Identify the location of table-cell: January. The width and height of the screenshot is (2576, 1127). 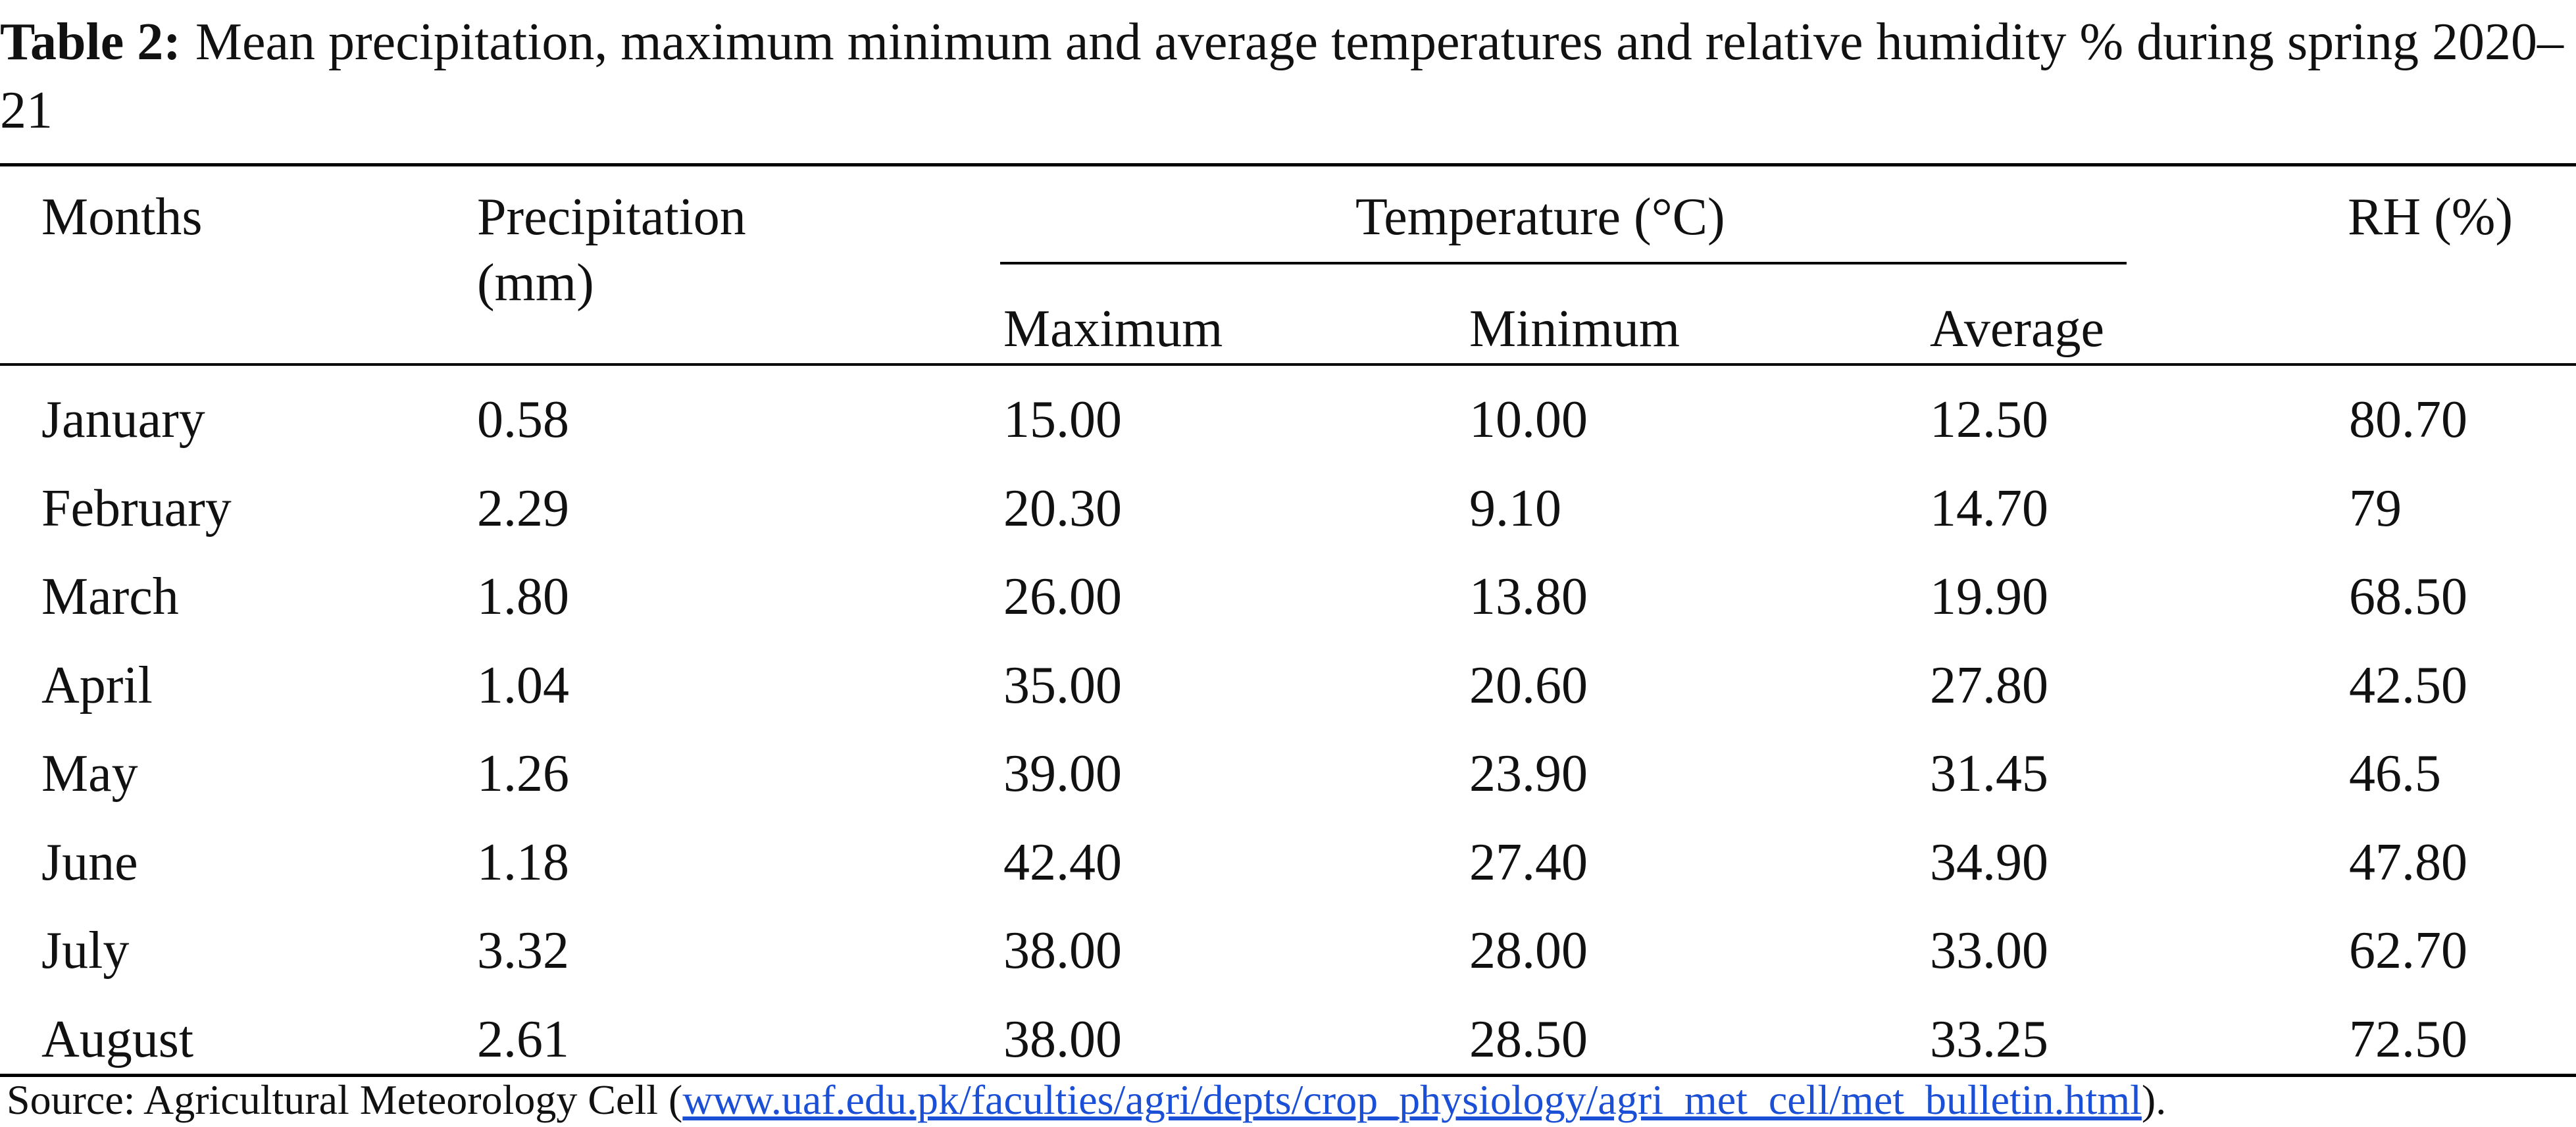
(123, 420).